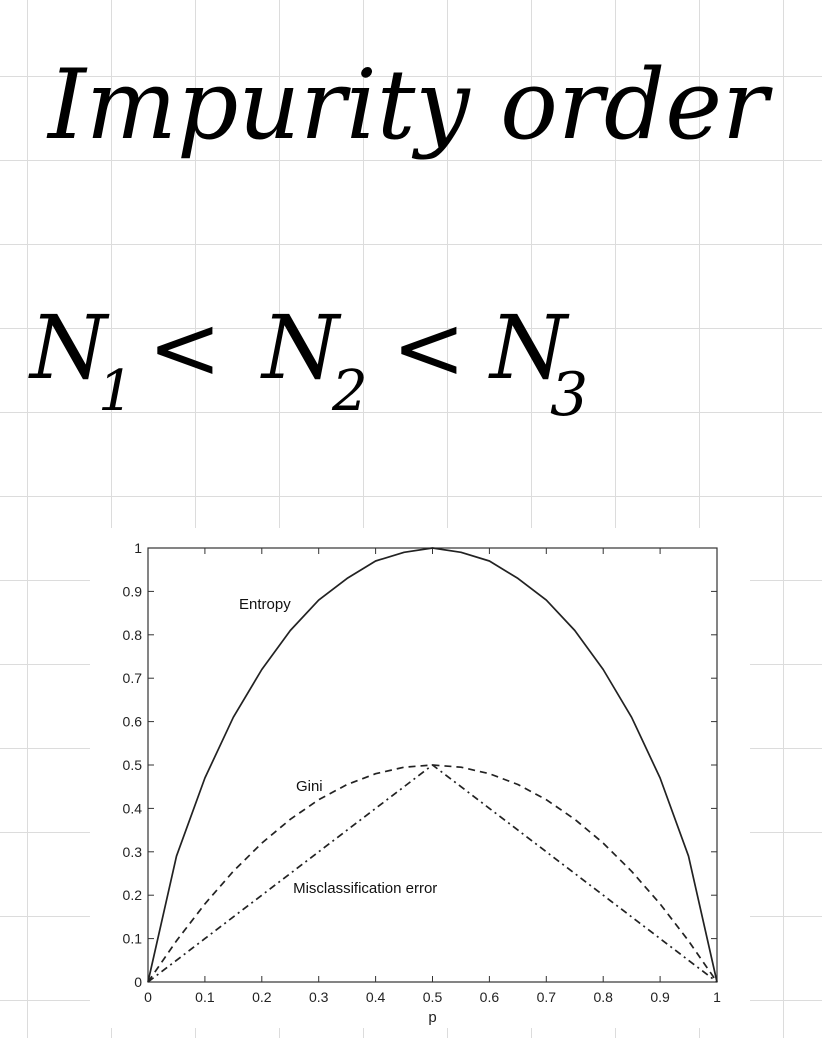 This screenshot has width=822, height=1038. I want to click on y-tick-label: 0.2, so click(133, 895).